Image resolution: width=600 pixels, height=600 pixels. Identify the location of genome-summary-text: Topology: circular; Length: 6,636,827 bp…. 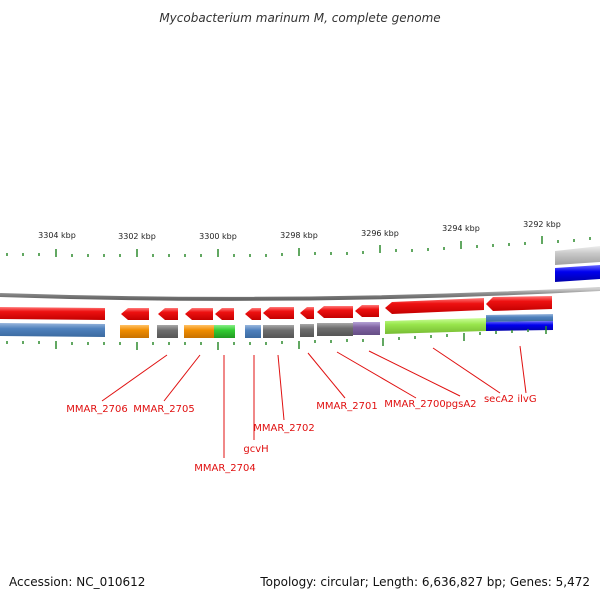
(424, 582).